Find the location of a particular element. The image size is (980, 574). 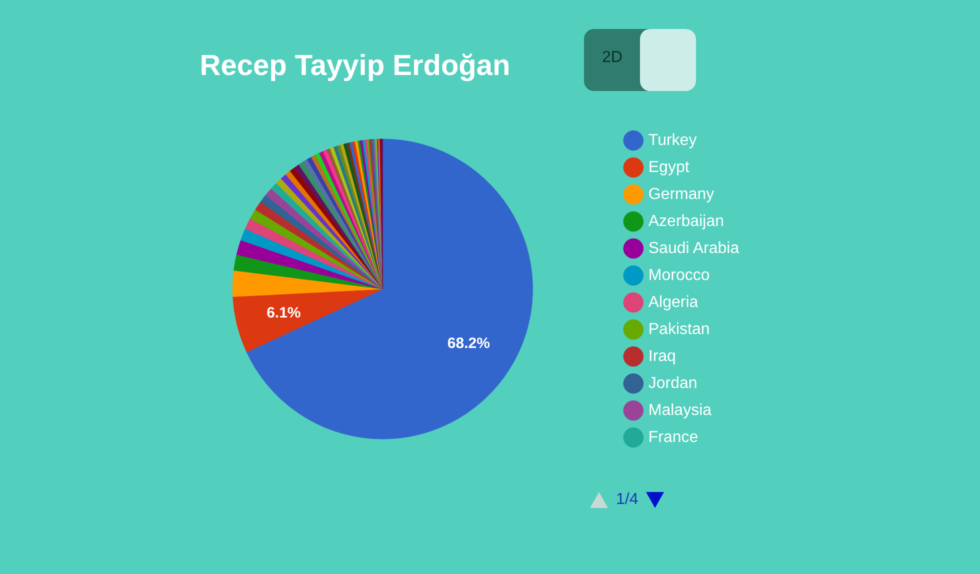

legend-label: Azerbaijan is located at coordinates (686, 221).